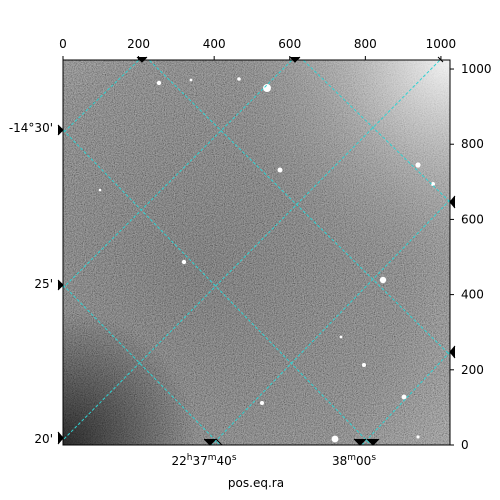 This screenshot has height=500, width=500. I want to click on ra-seconds: 00, so click(363, 461).